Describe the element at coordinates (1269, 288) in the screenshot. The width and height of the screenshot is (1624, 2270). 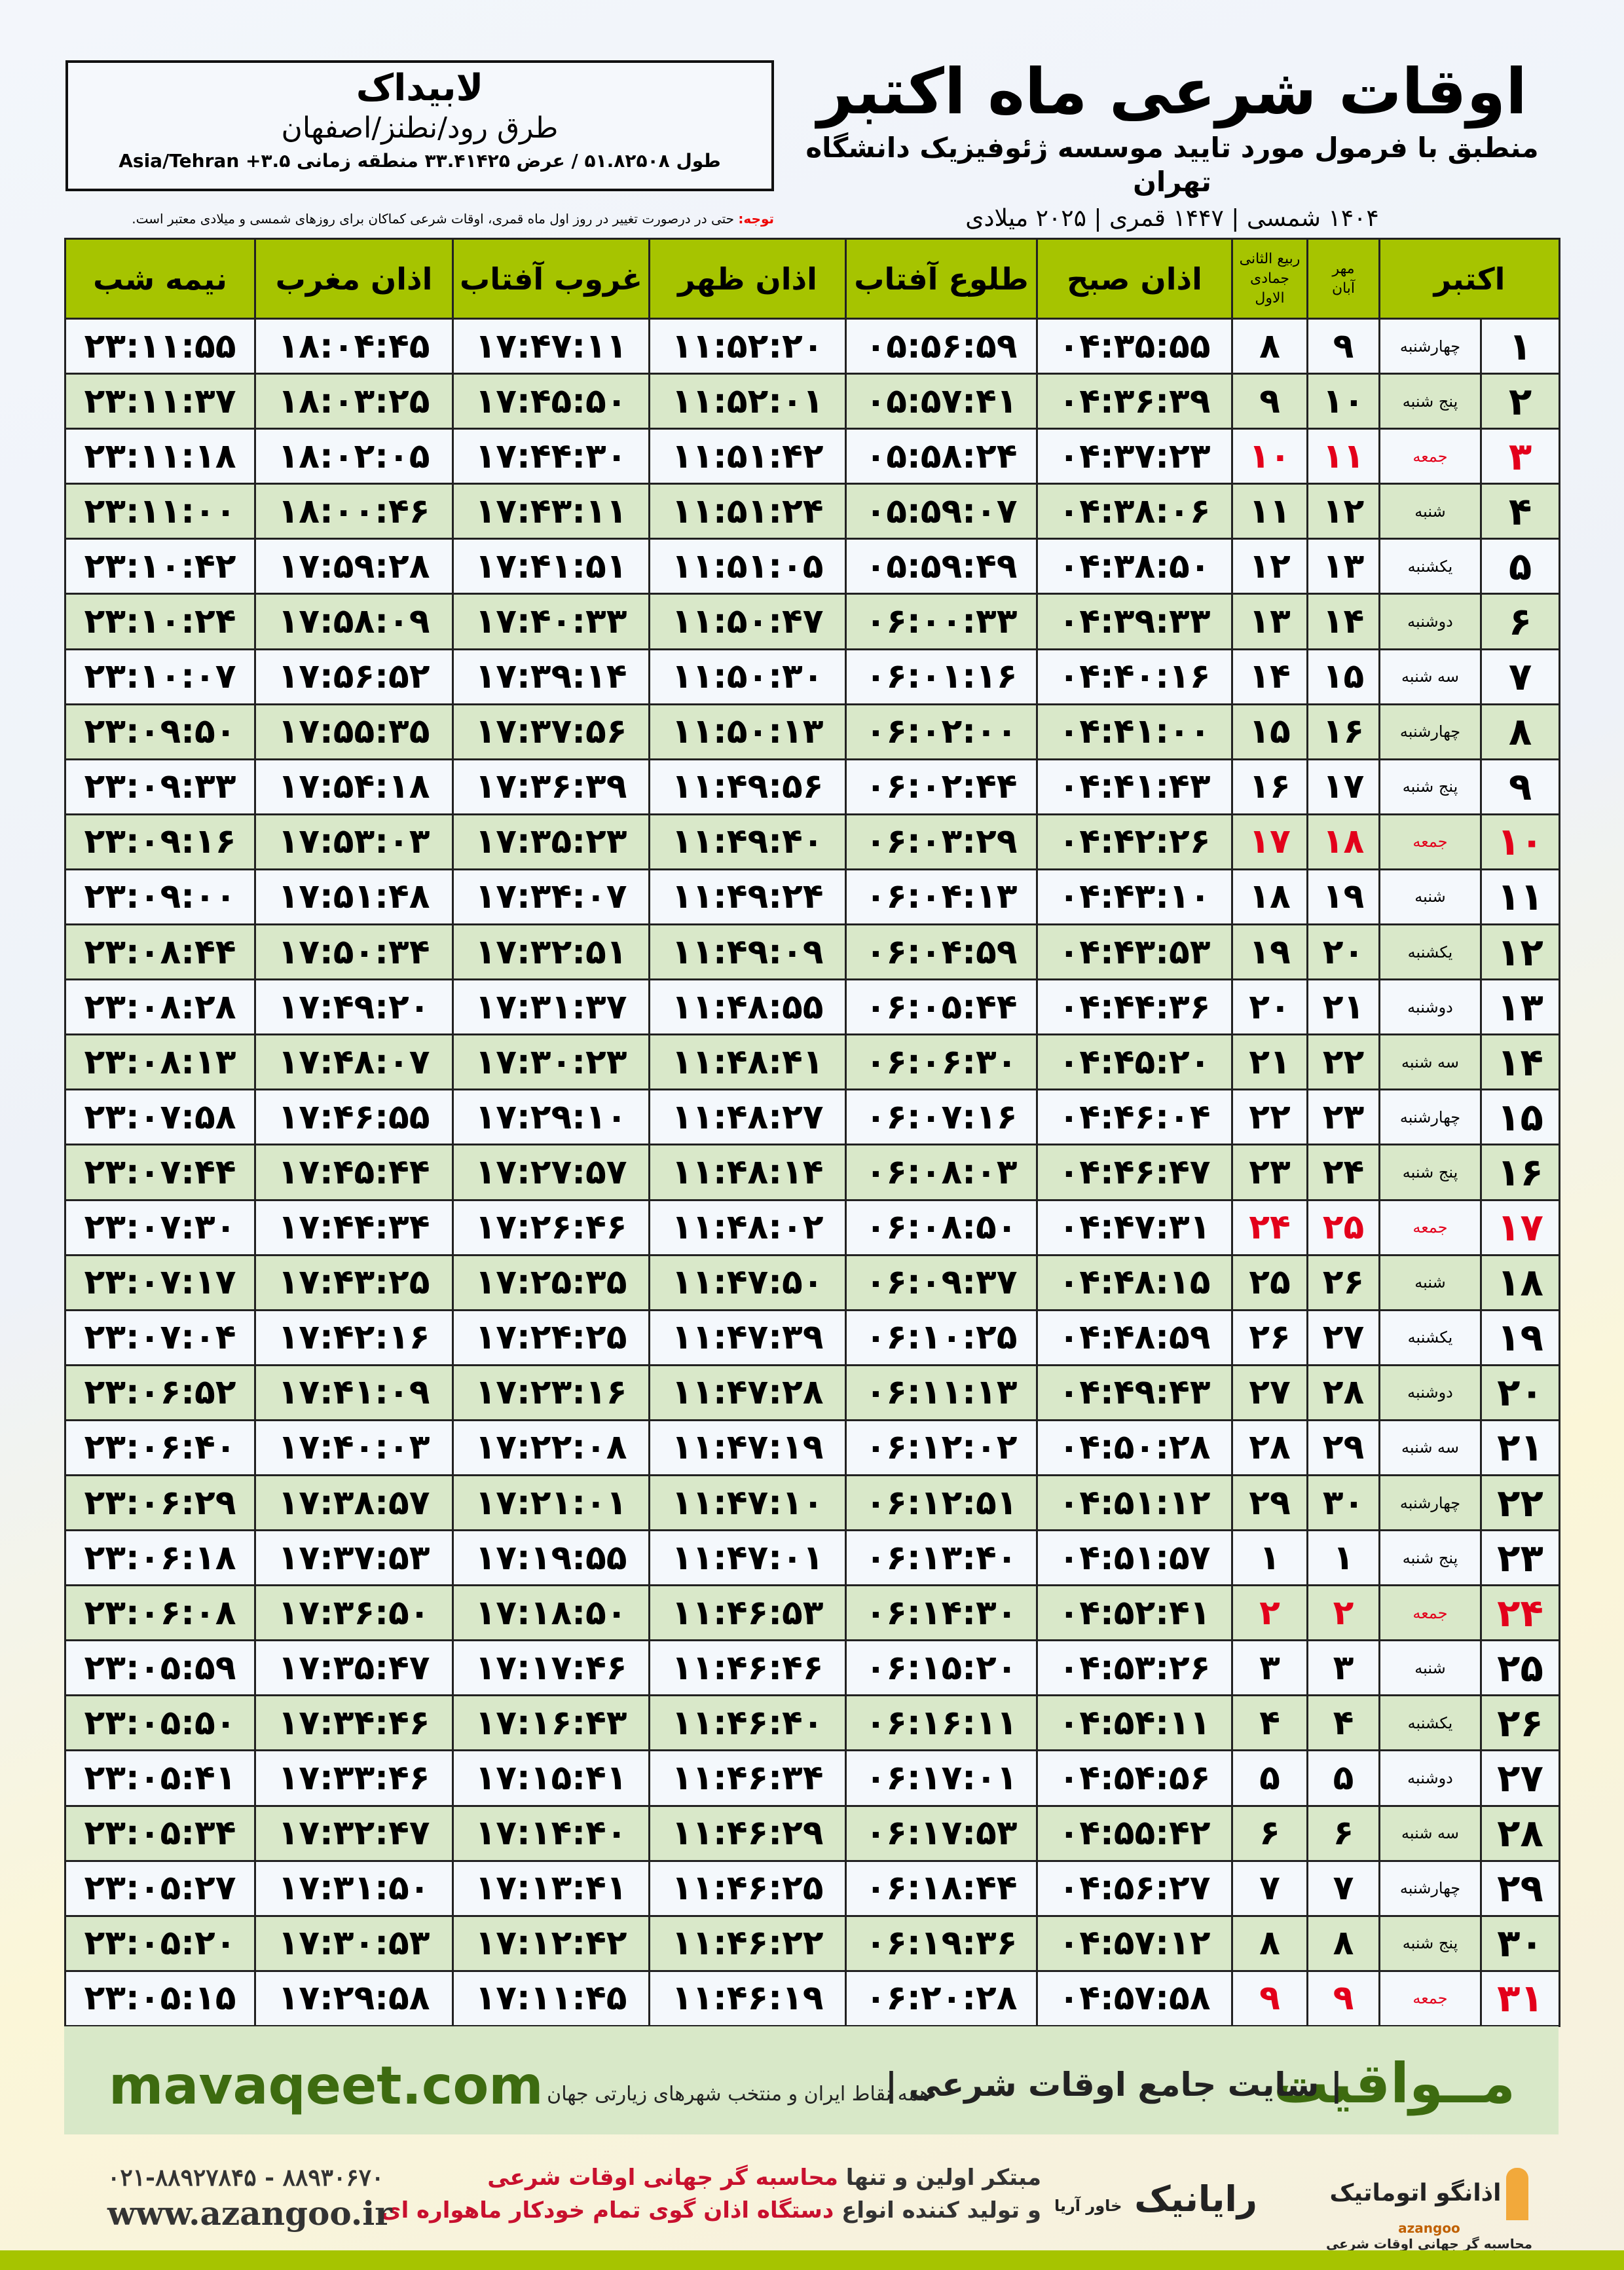
I see `header-qamari-bottom: جمادی الاول` at that location.